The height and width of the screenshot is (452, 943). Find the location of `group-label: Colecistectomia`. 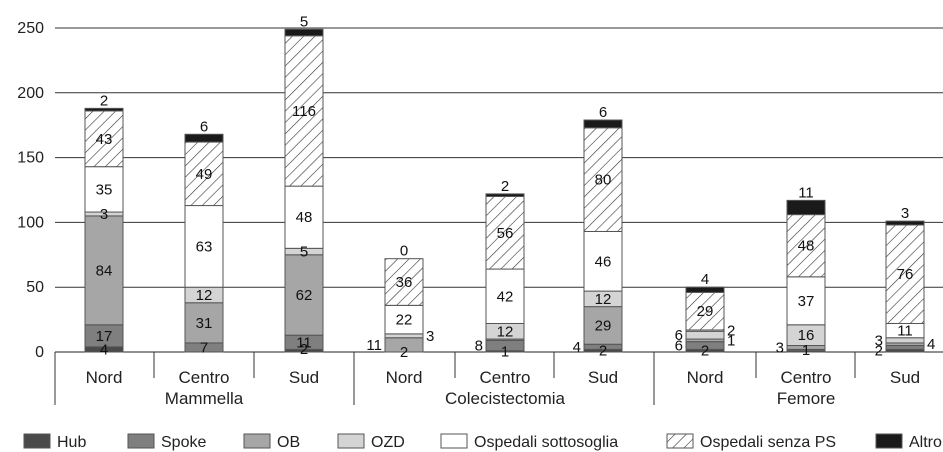

group-label: Colecistectomia is located at coordinates (505, 398).